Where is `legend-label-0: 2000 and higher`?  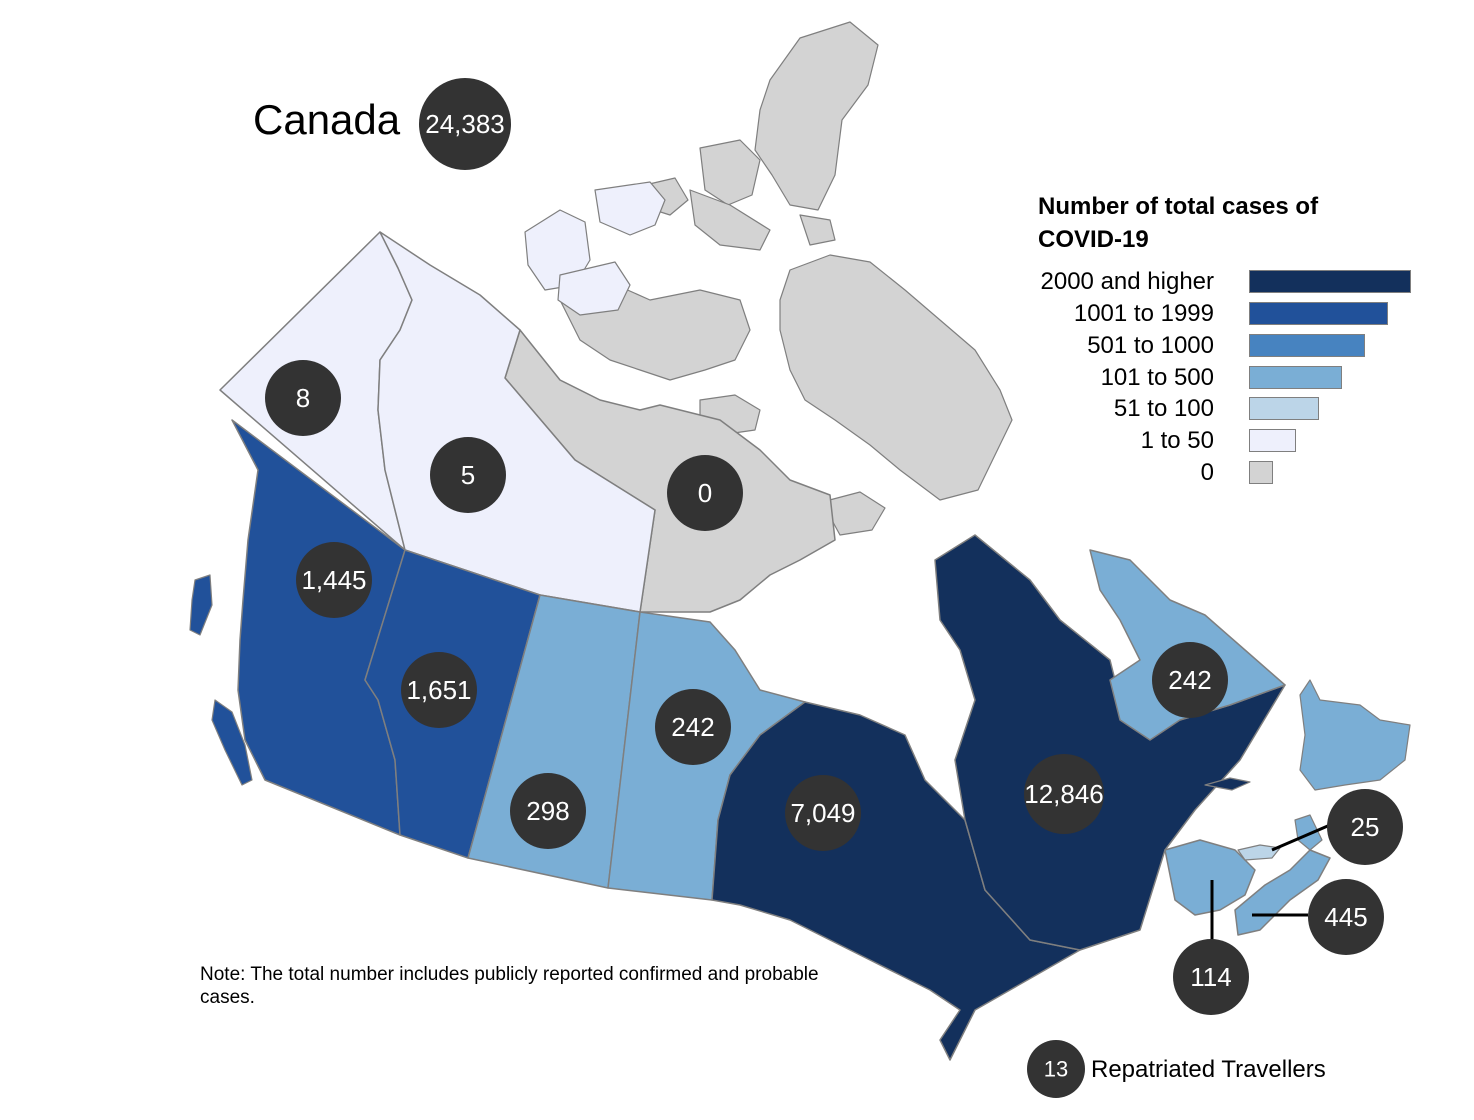 legend-label-0: 2000 and higher is located at coordinates (1127, 281).